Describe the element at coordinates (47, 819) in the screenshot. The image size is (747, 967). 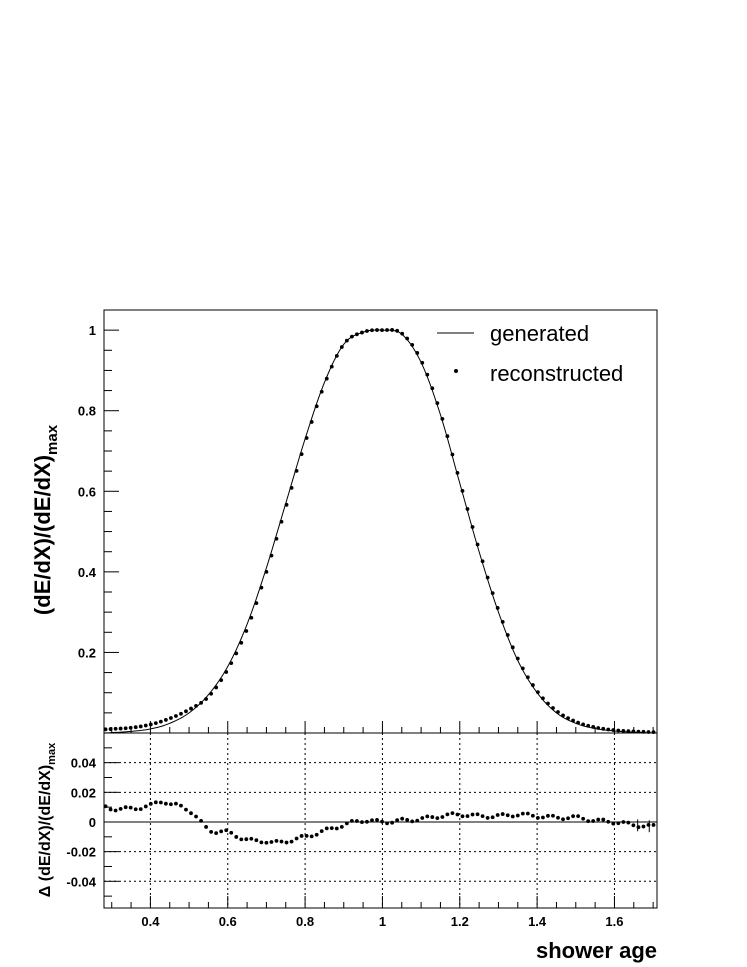
I see `residual-ylabel: Δ (dE/dX)/(dE/dX)max` at that location.